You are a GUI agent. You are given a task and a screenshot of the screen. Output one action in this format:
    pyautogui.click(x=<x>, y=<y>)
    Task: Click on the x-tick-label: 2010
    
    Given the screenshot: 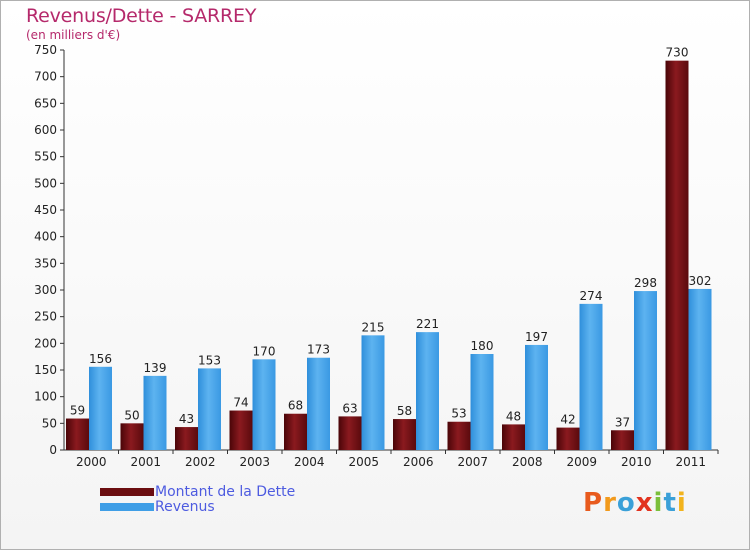 What is the action you would take?
    pyautogui.click(x=636, y=462)
    